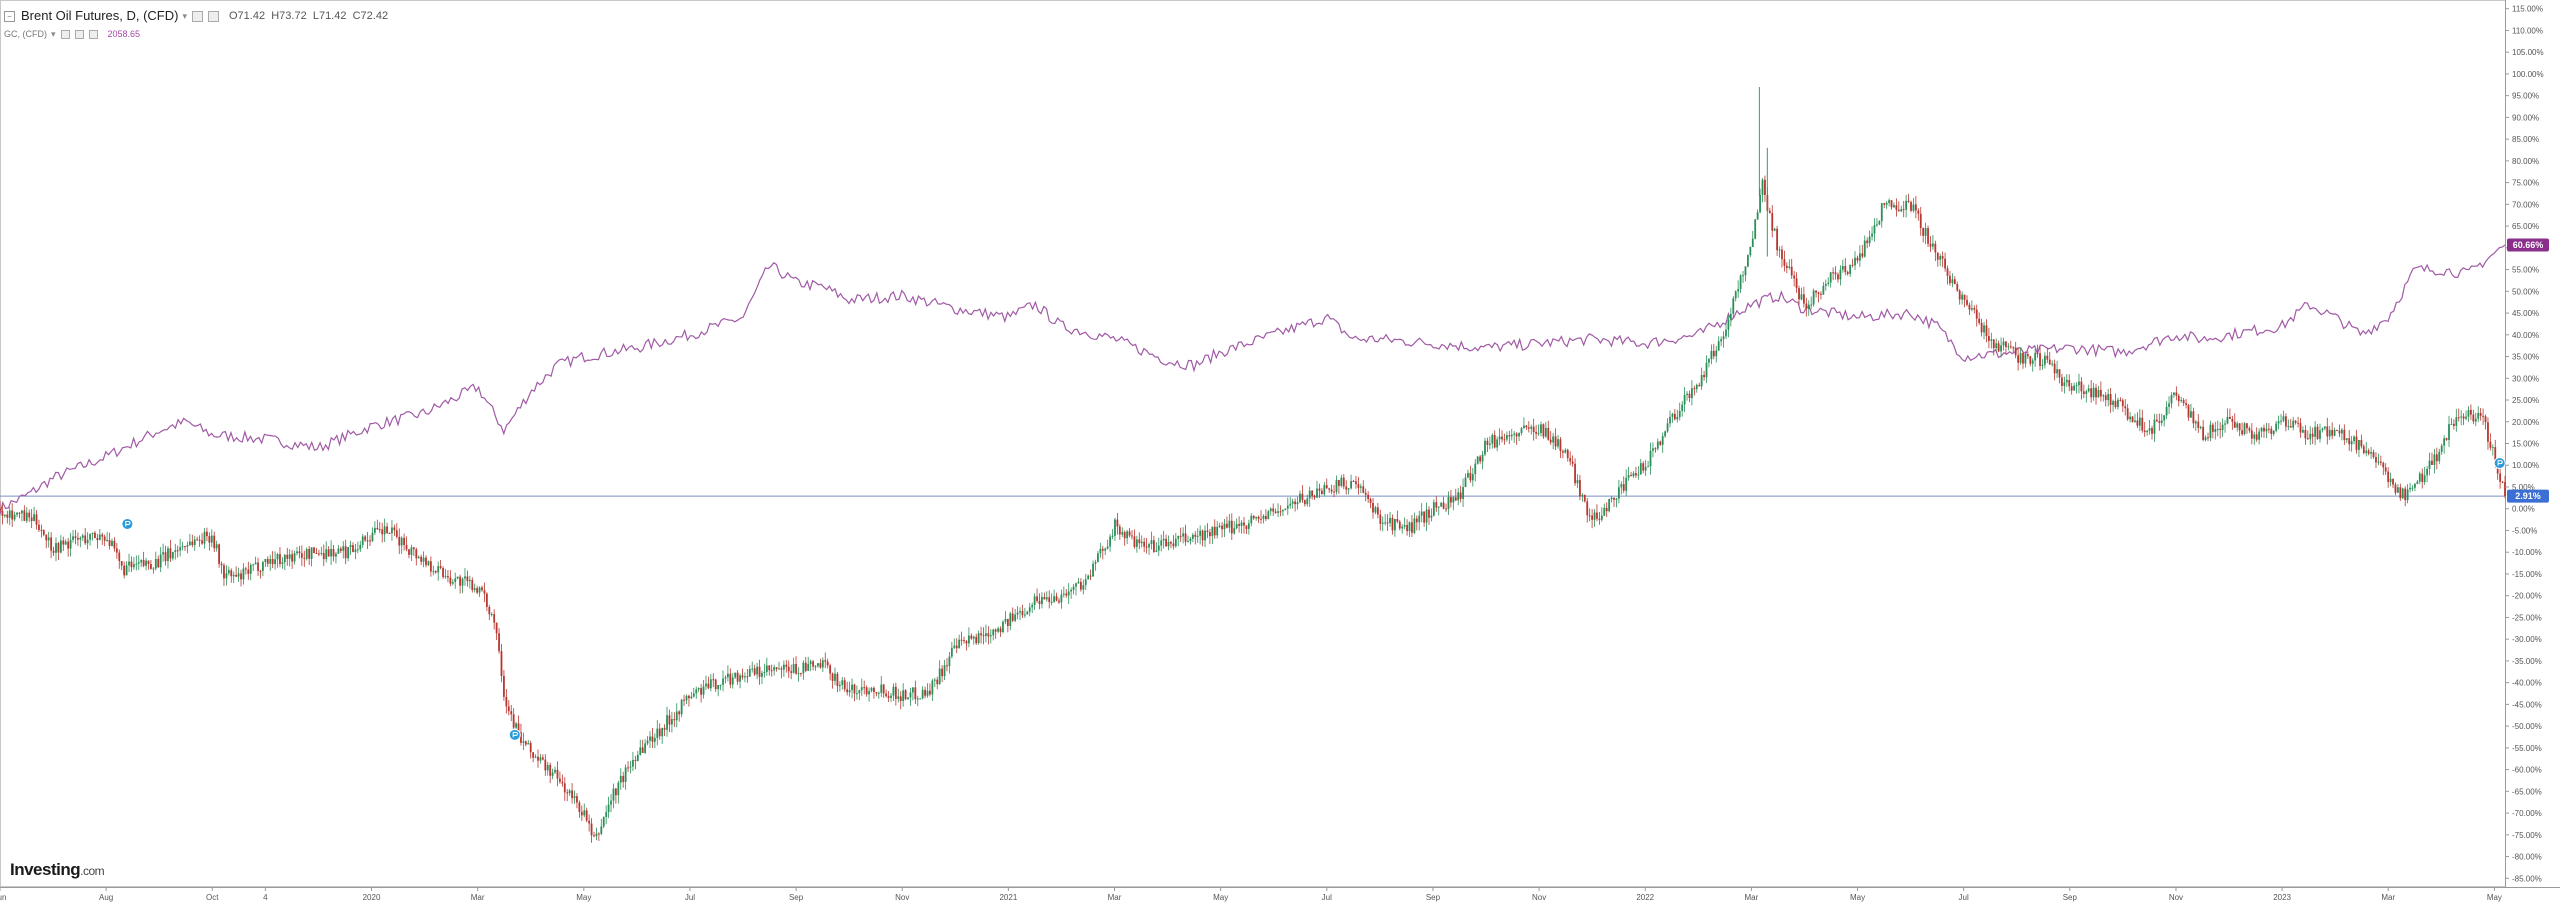  Describe the element at coordinates (93, 34) in the screenshot. I see `remove-series-icon` at that location.